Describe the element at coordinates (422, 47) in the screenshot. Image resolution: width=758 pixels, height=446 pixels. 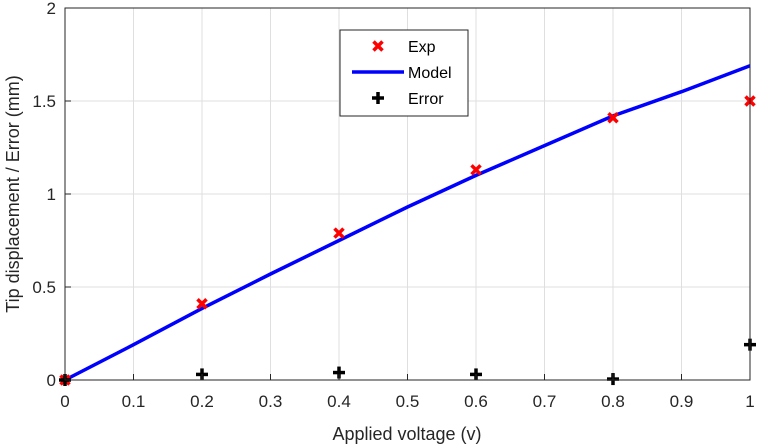
I see `legend-label: Exp` at that location.